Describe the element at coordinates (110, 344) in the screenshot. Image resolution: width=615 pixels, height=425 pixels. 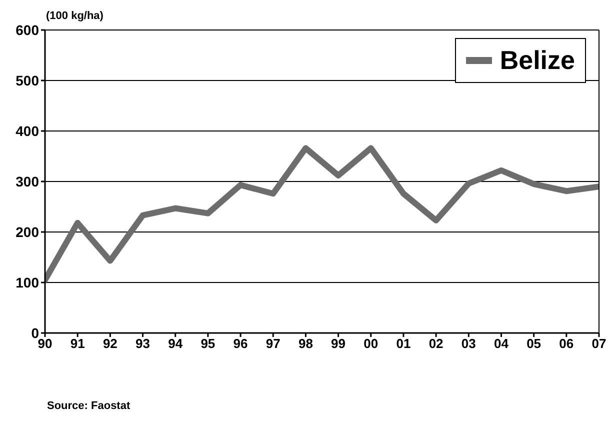
I see `x-tick-label: 92` at that location.